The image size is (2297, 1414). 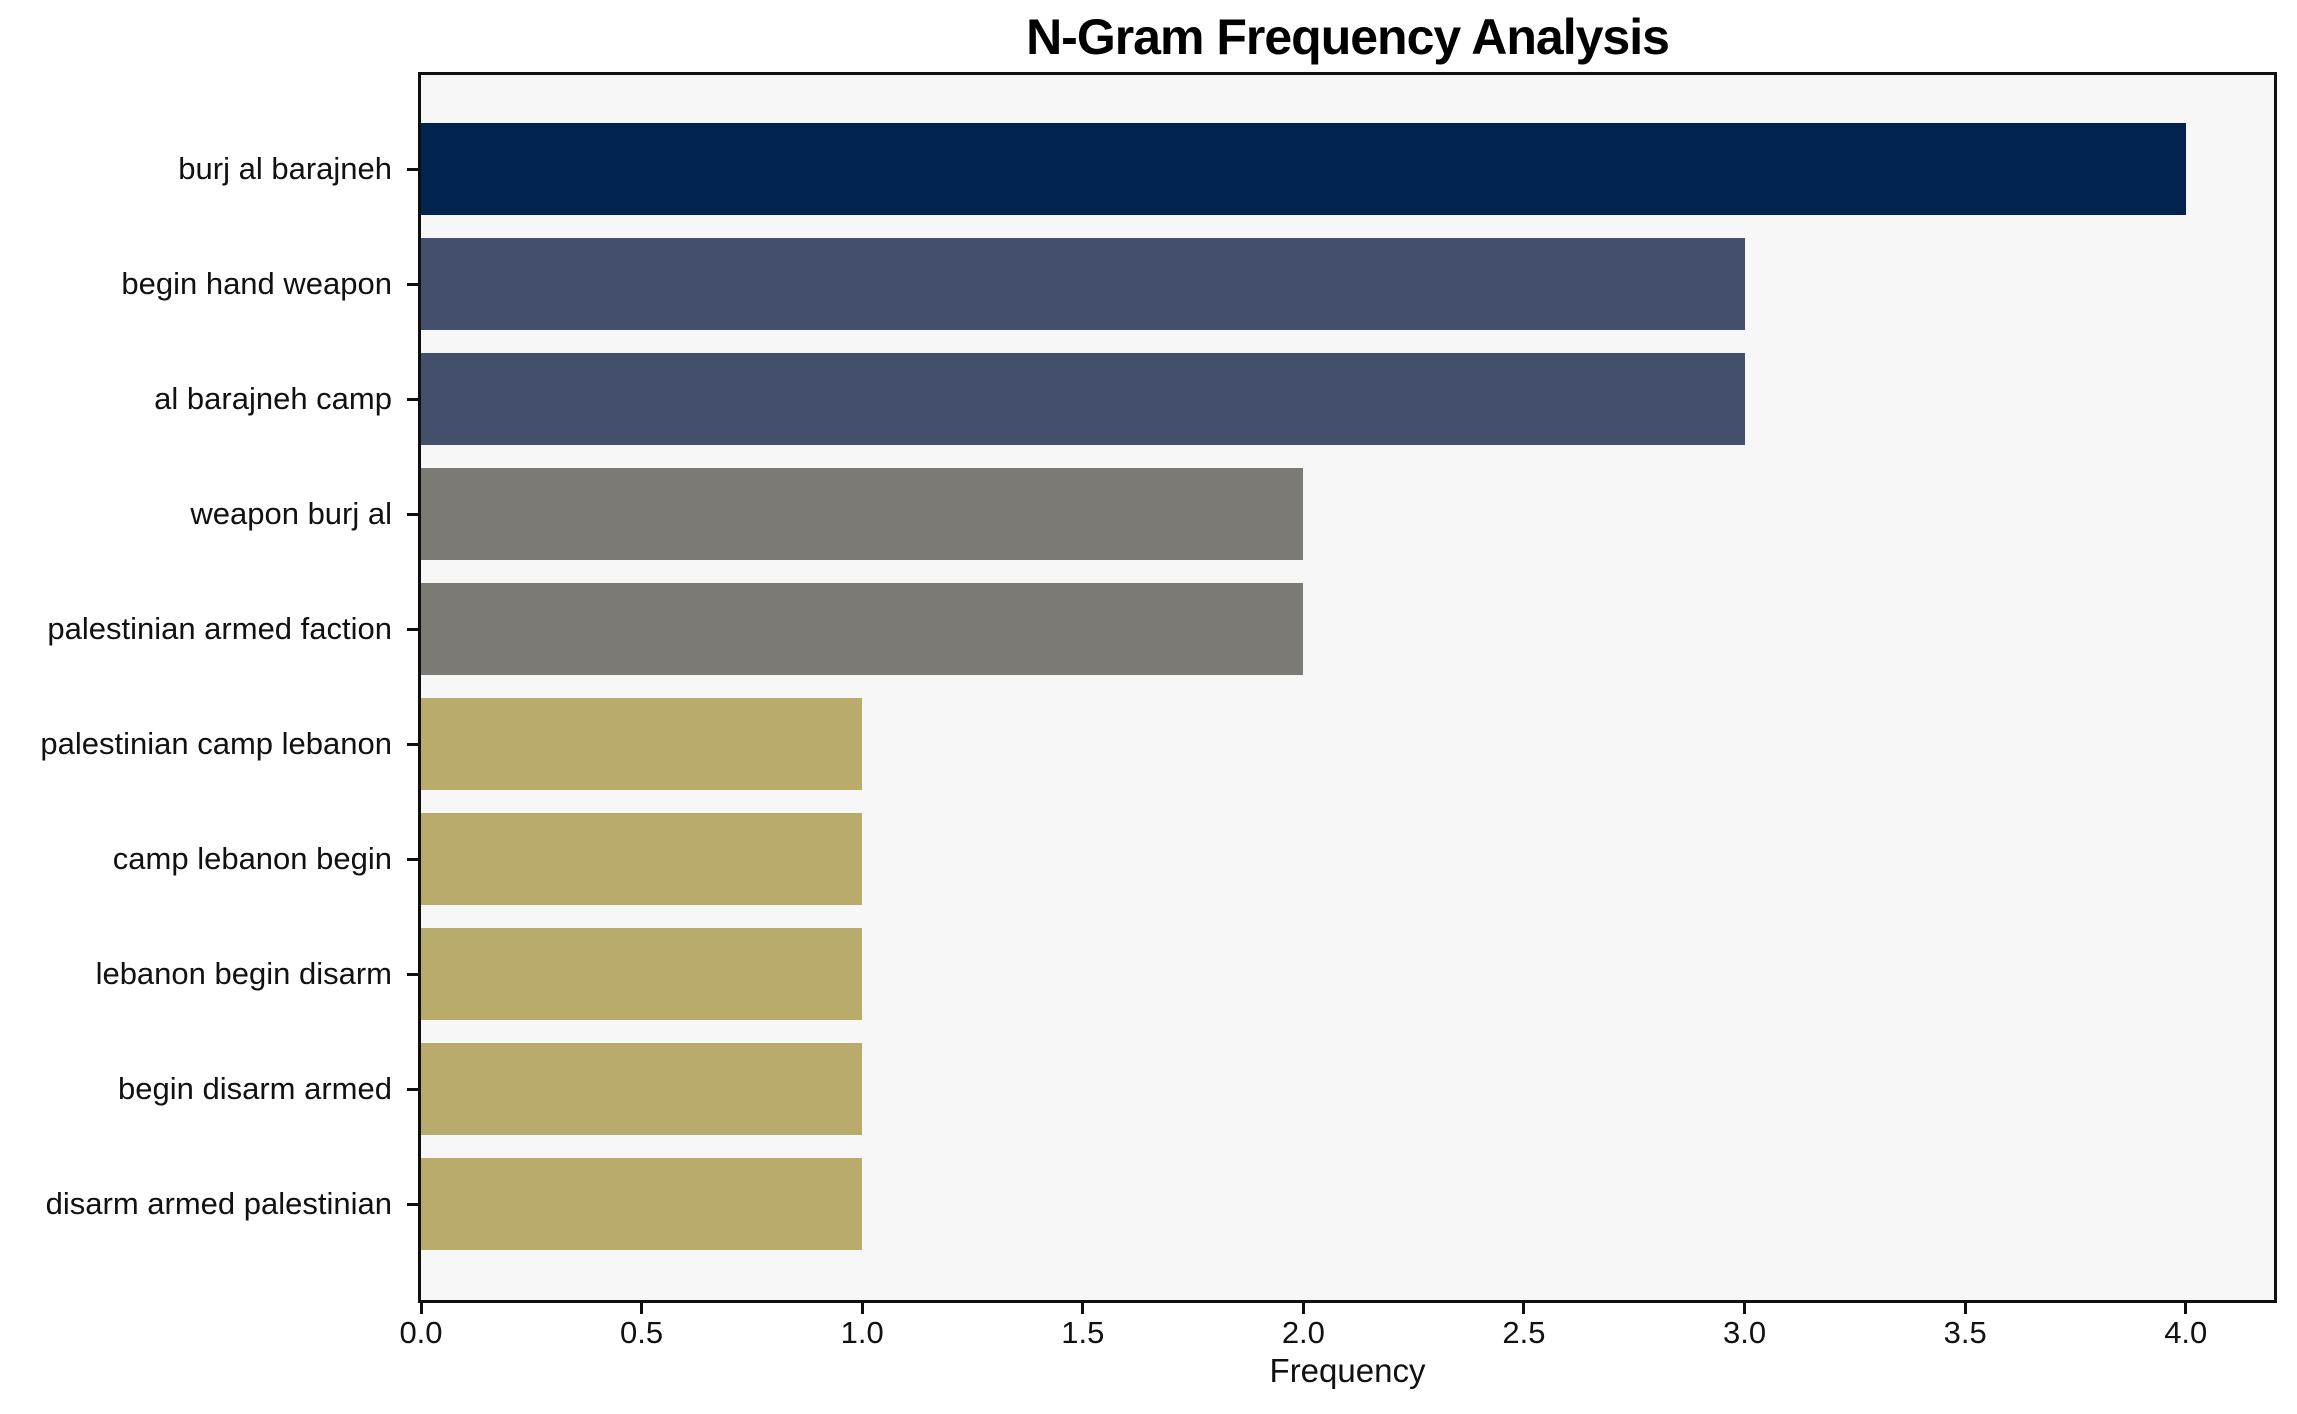 What do you see at coordinates (642, 744) in the screenshot?
I see `bar-palestinian-camp-lebanon` at bounding box center [642, 744].